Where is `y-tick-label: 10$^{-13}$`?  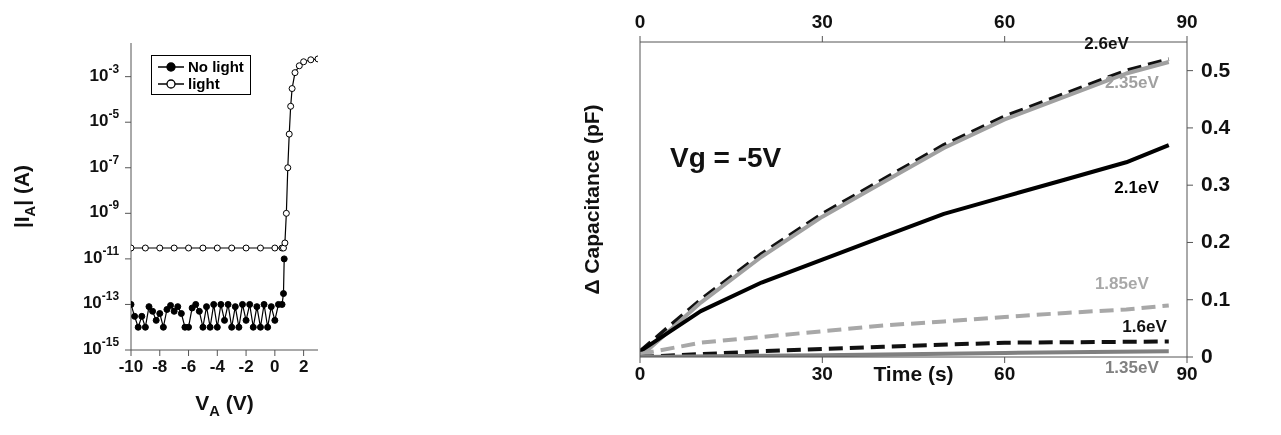
y-tick-label: 10$^{-13}$ is located at coordinates (101, 301).